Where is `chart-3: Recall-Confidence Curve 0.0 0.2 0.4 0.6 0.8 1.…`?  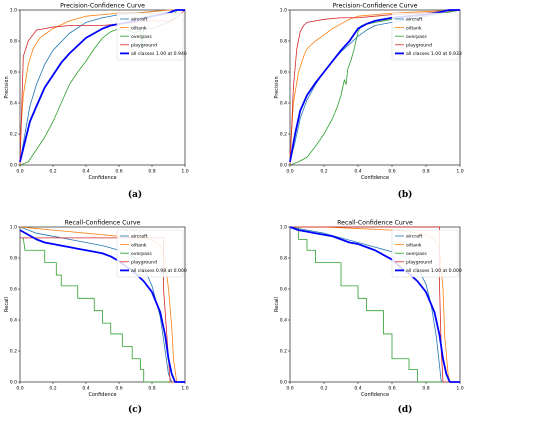
chart-3: Recall-Confidence Curve 0.0 0.2 0.4 0.6 0.8 1.… is located at coordinates (369, 309).